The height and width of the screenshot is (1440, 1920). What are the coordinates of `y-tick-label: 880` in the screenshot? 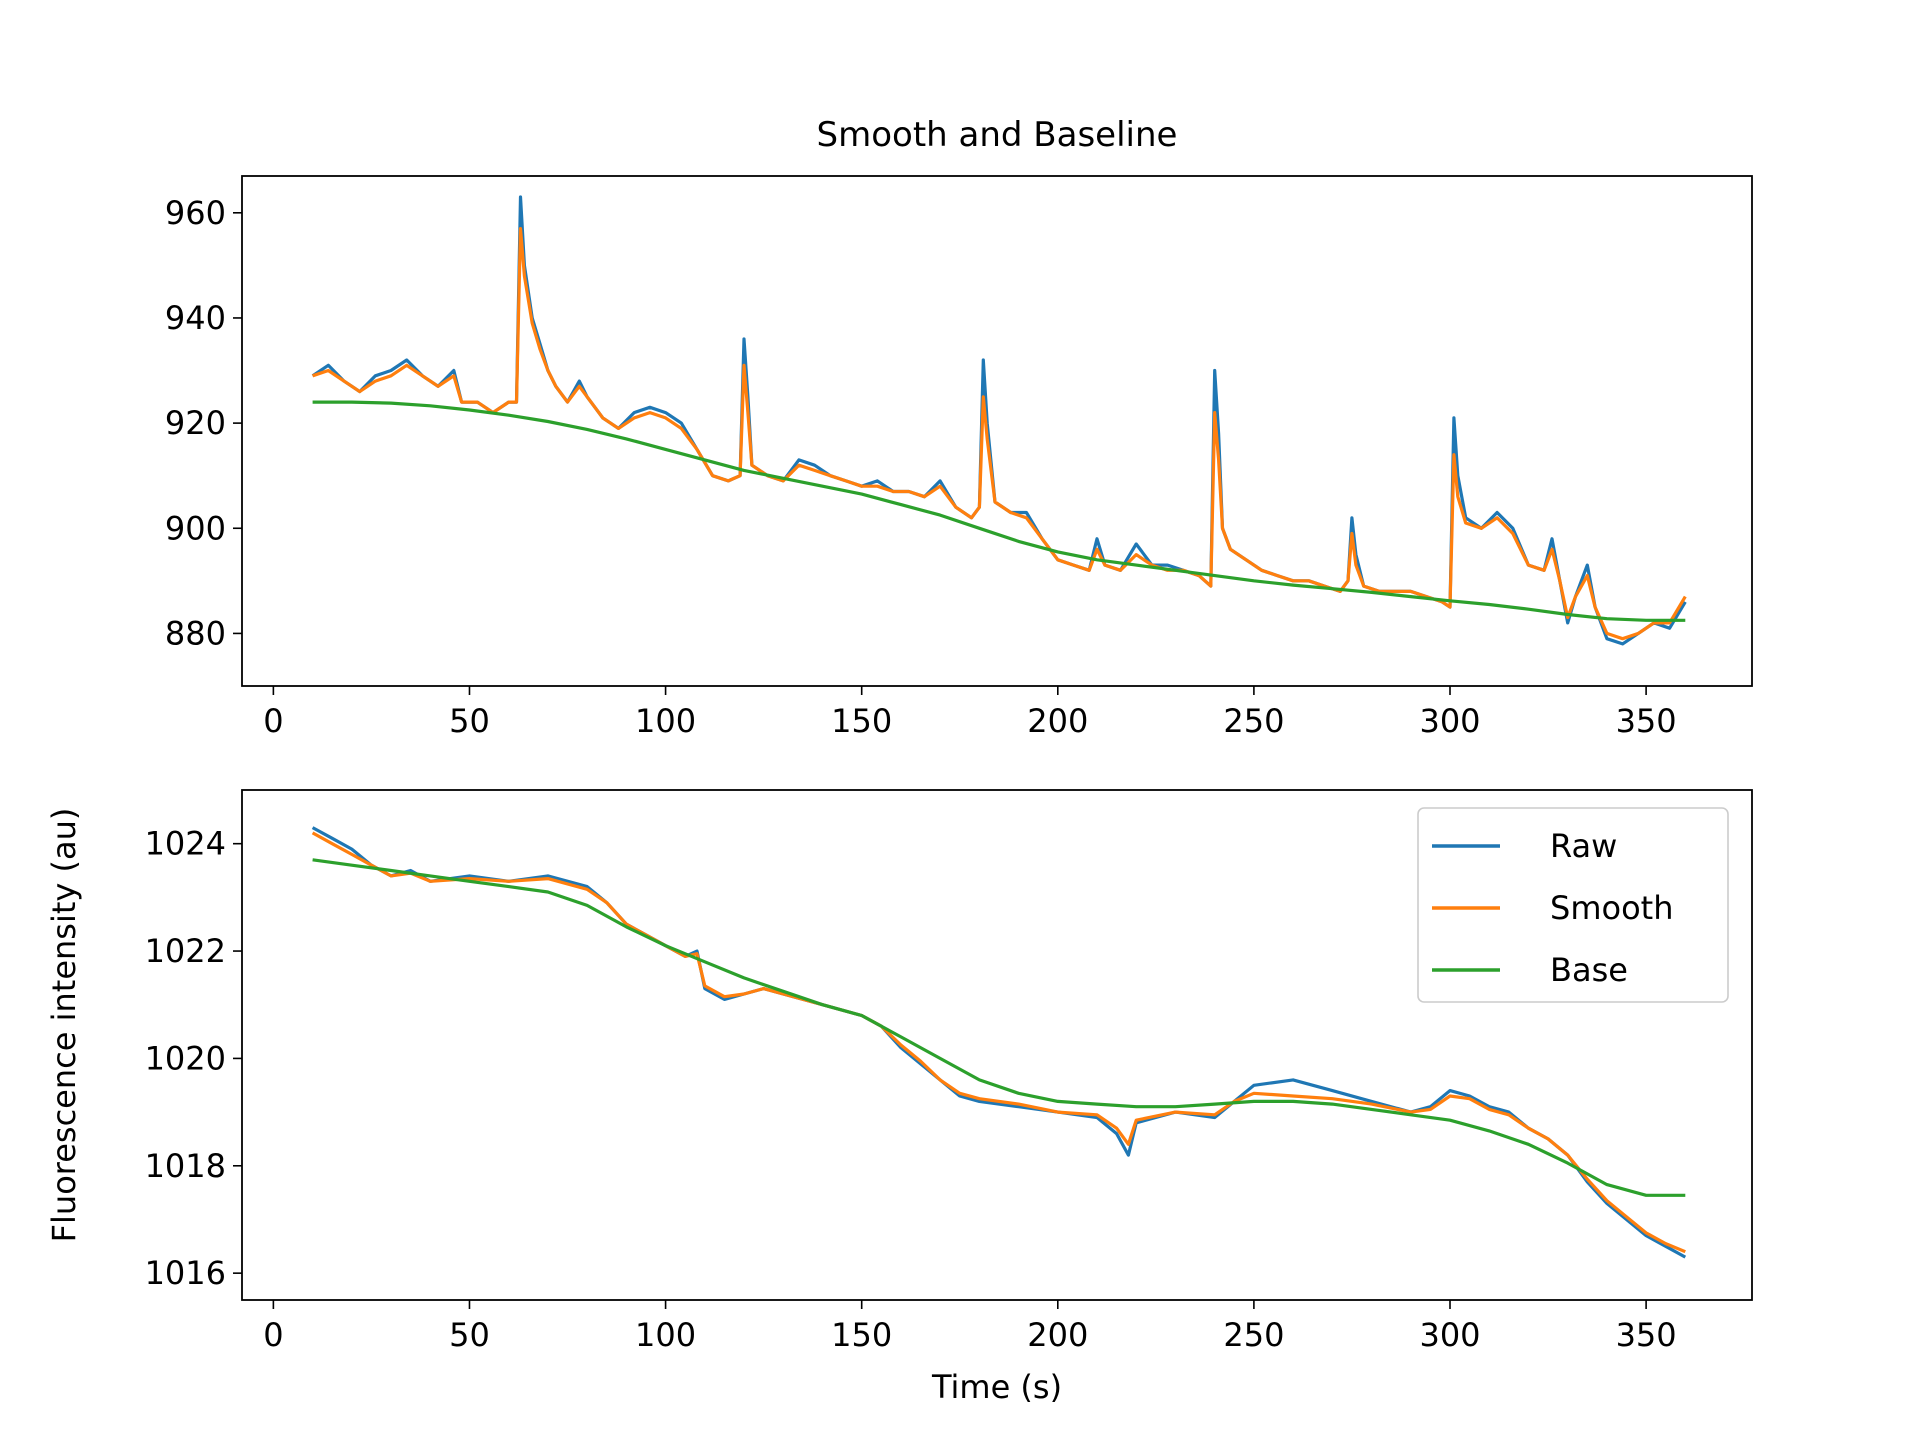 It's located at (195, 633).